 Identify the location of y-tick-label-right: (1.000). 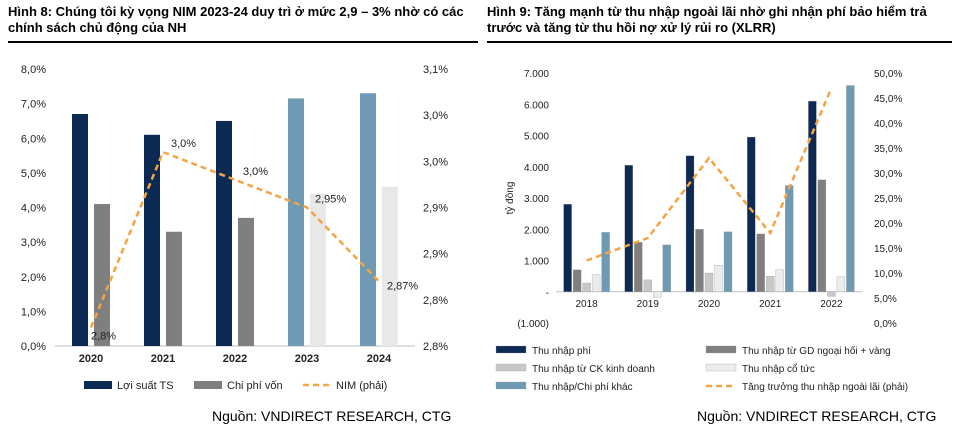
(533, 324).